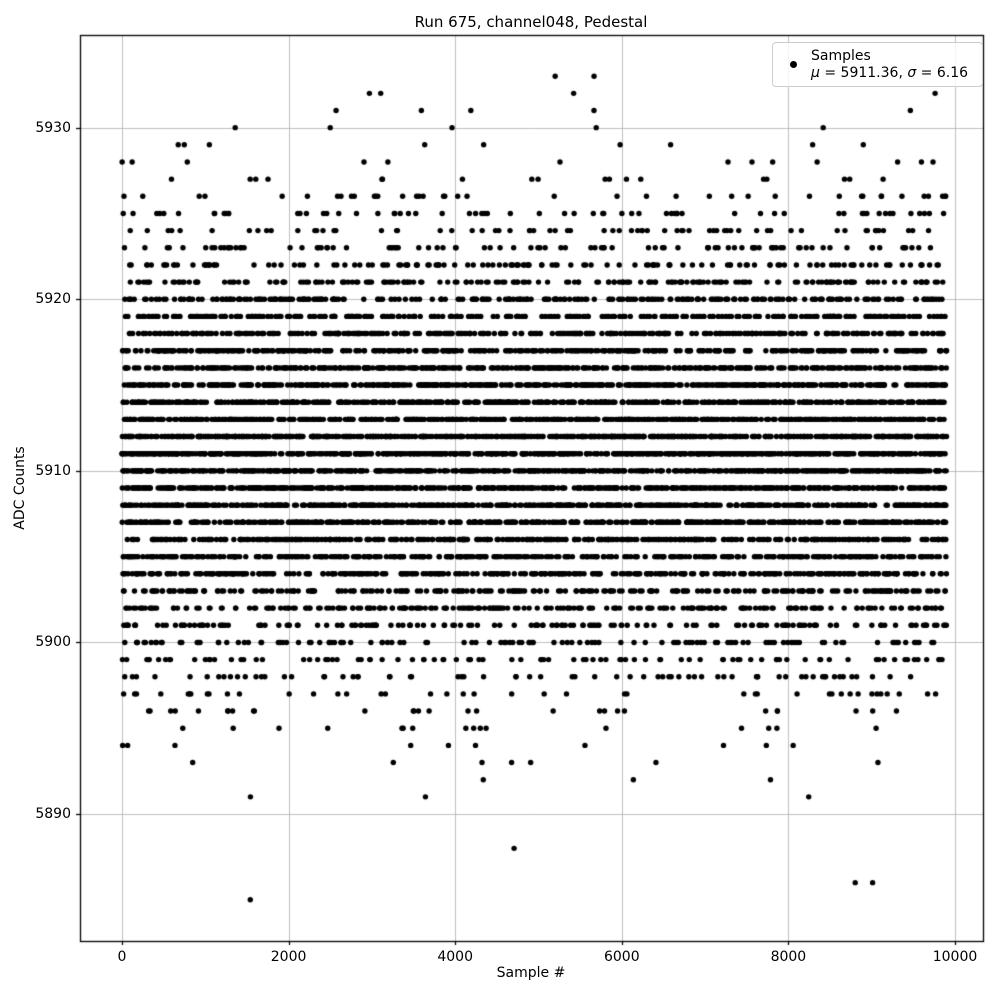 The image size is (1000, 1000). What do you see at coordinates (53, 470) in the screenshot?
I see `y-tick-label: 5910` at bounding box center [53, 470].